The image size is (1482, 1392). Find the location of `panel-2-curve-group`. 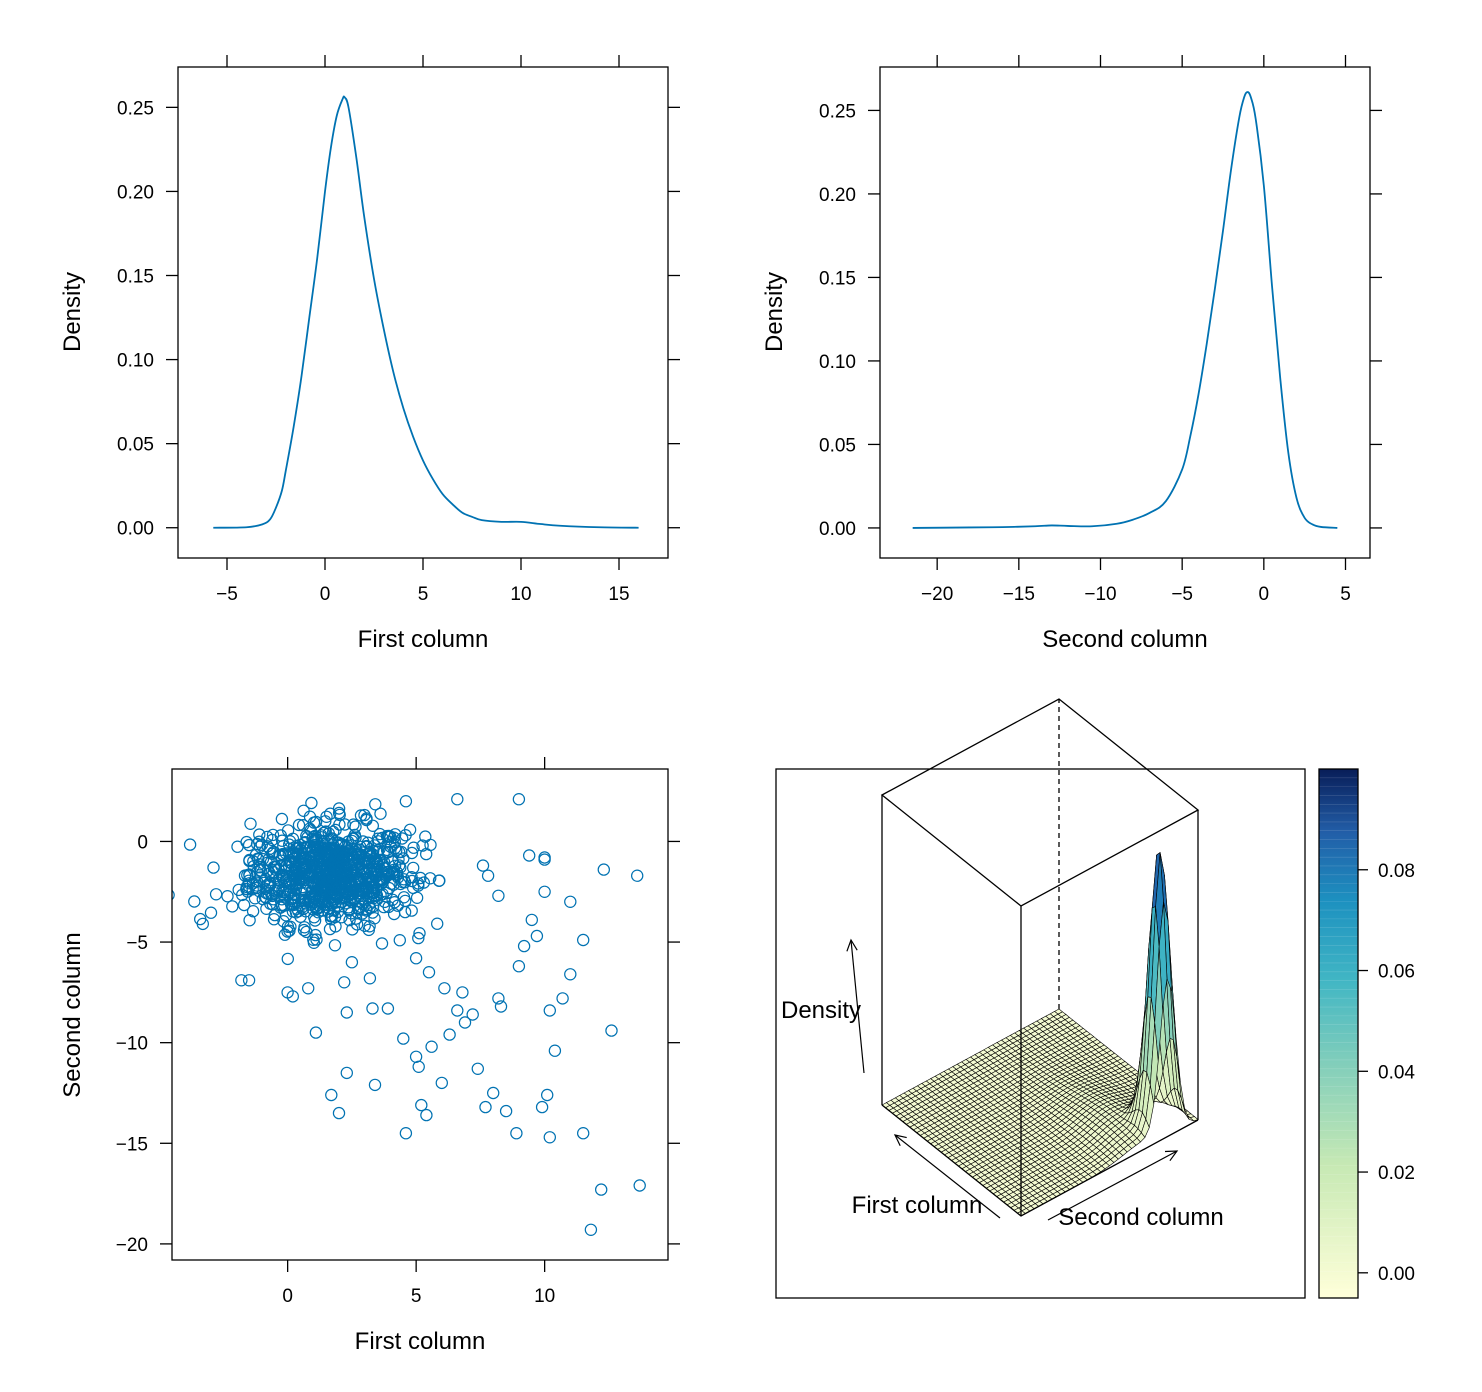

panel-2-curve-group is located at coordinates (1125, 310).